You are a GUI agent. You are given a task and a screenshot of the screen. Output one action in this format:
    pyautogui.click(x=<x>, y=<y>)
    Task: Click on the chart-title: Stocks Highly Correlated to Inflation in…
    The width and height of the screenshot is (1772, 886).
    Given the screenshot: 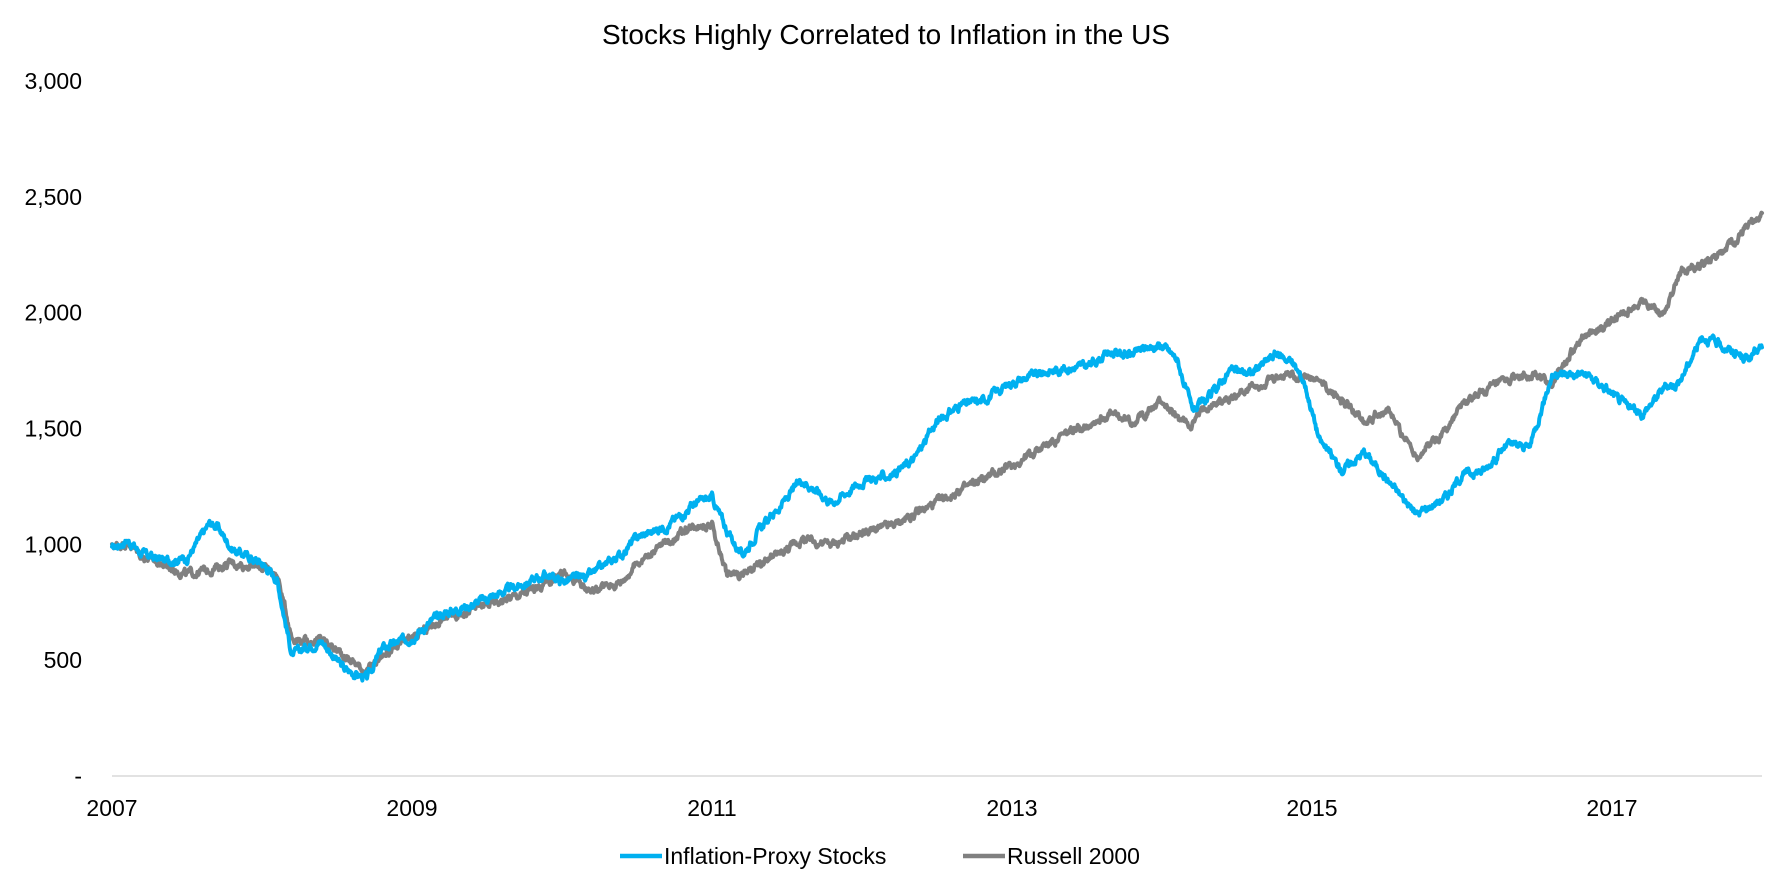 What is the action you would take?
    pyautogui.click(x=886, y=34)
    